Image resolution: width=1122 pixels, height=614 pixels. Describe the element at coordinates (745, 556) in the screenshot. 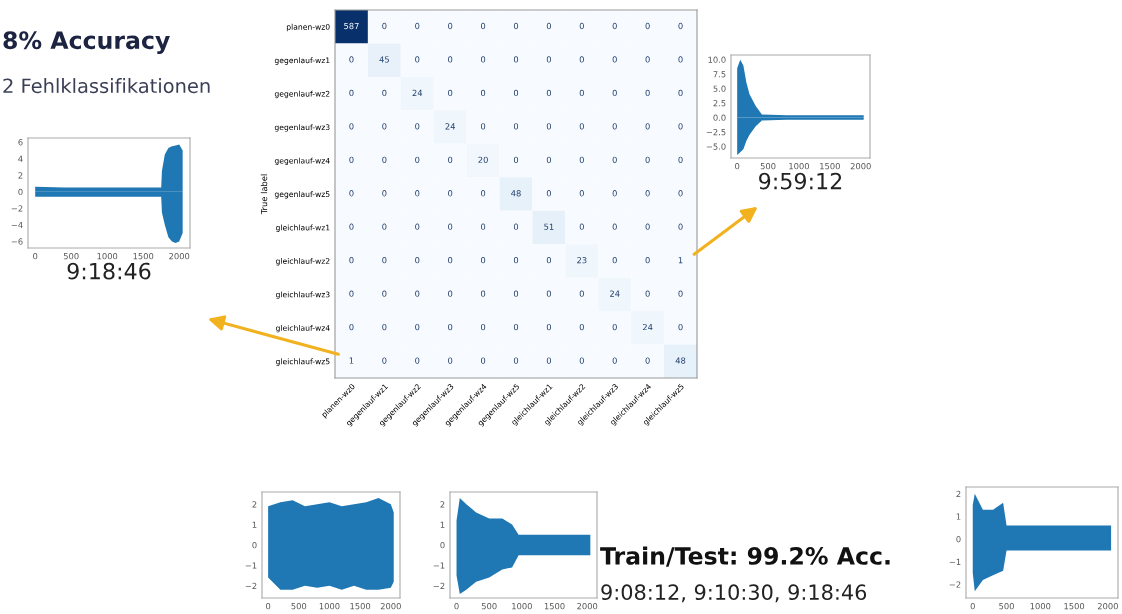

I see `text: Train/Test: 99.2% Acc.` at that location.